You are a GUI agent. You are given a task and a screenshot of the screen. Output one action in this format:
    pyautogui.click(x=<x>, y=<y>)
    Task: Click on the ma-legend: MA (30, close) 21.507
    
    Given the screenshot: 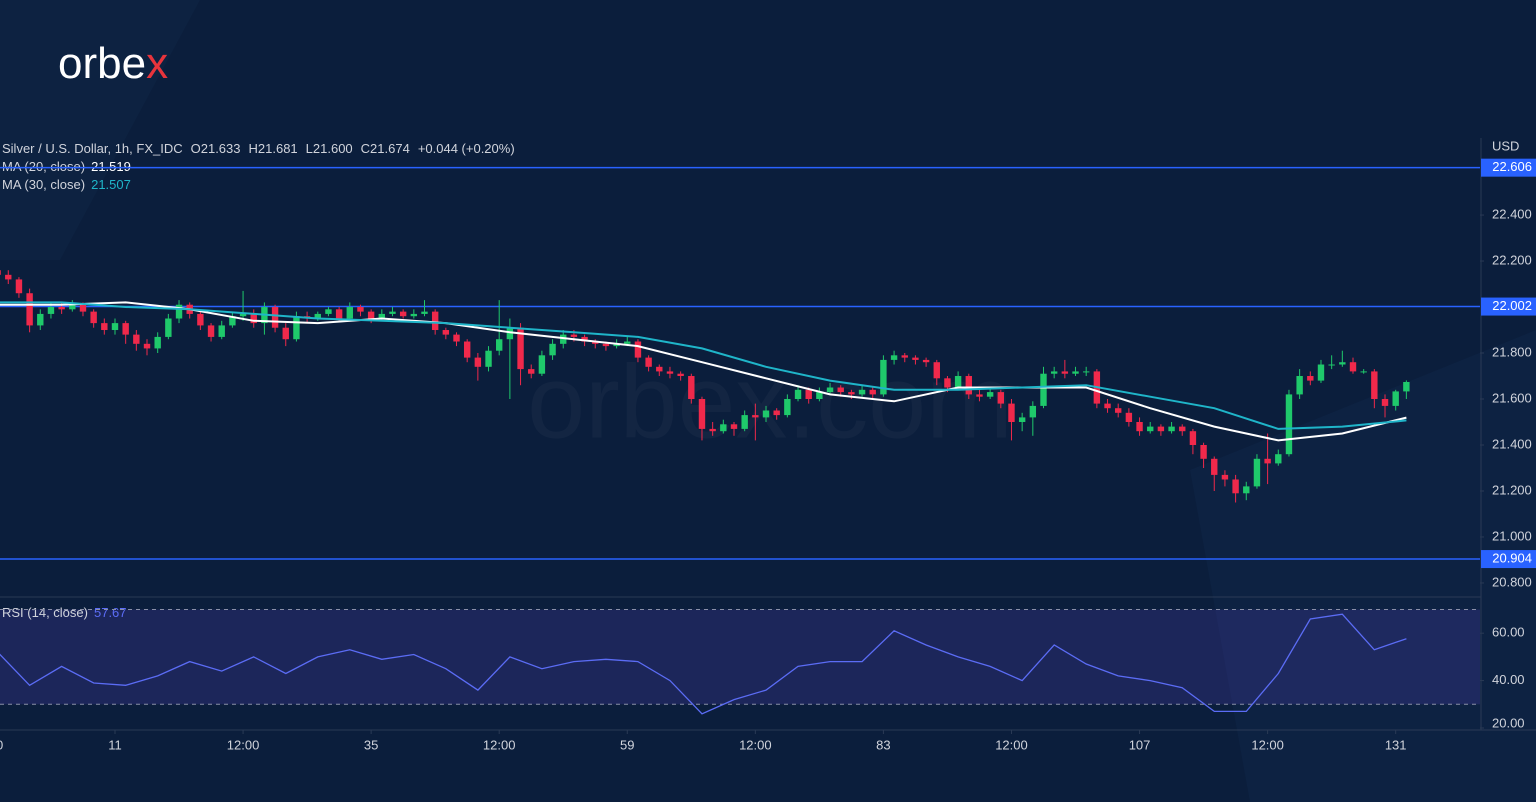 What is the action you would take?
    pyautogui.click(x=66, y=184)
    